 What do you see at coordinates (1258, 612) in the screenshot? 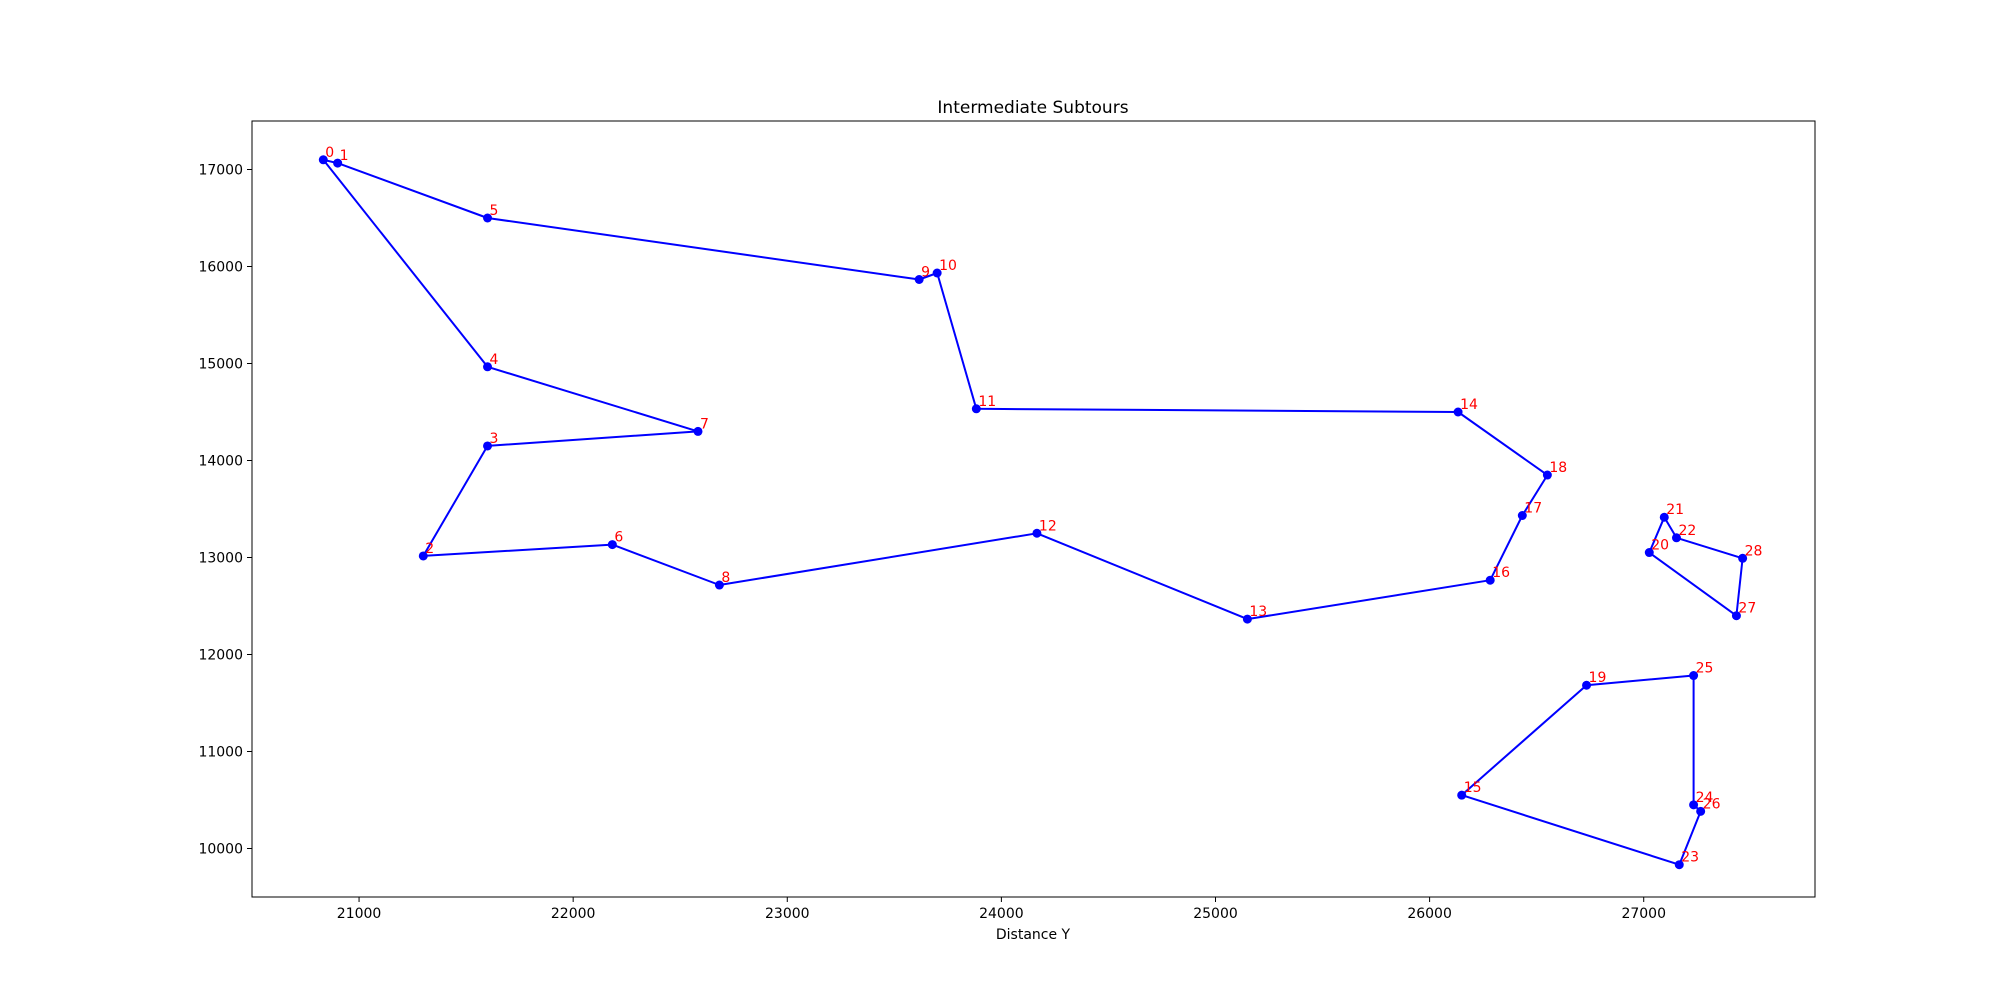
I see `city-label-13: 13` at bounding box center [1258, 612].